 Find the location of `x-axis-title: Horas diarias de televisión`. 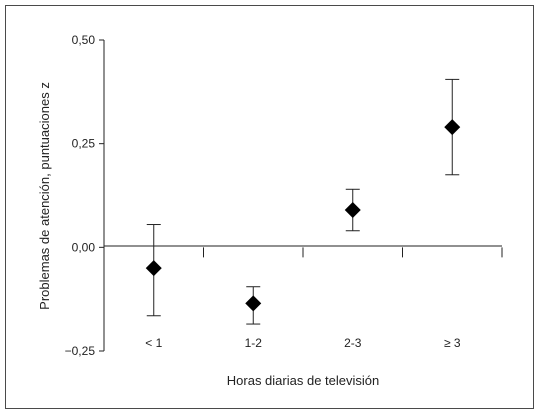

x-axis-title: Horas diarias de televisión is located at coordinates (303, 380).